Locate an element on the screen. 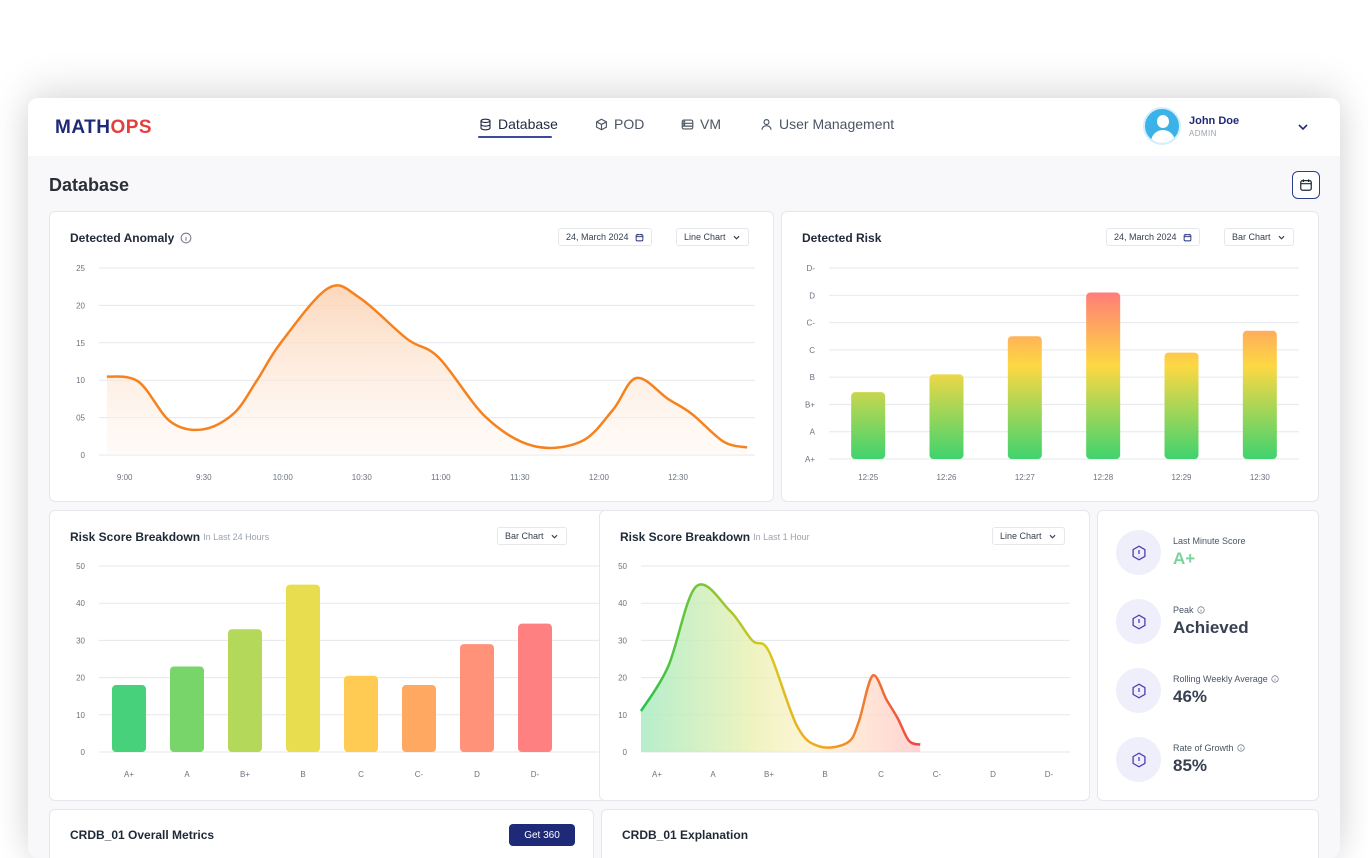 The width and height of the screenshot is (1368, 858). y-tick-label: B is located at coordinates (812, 377).